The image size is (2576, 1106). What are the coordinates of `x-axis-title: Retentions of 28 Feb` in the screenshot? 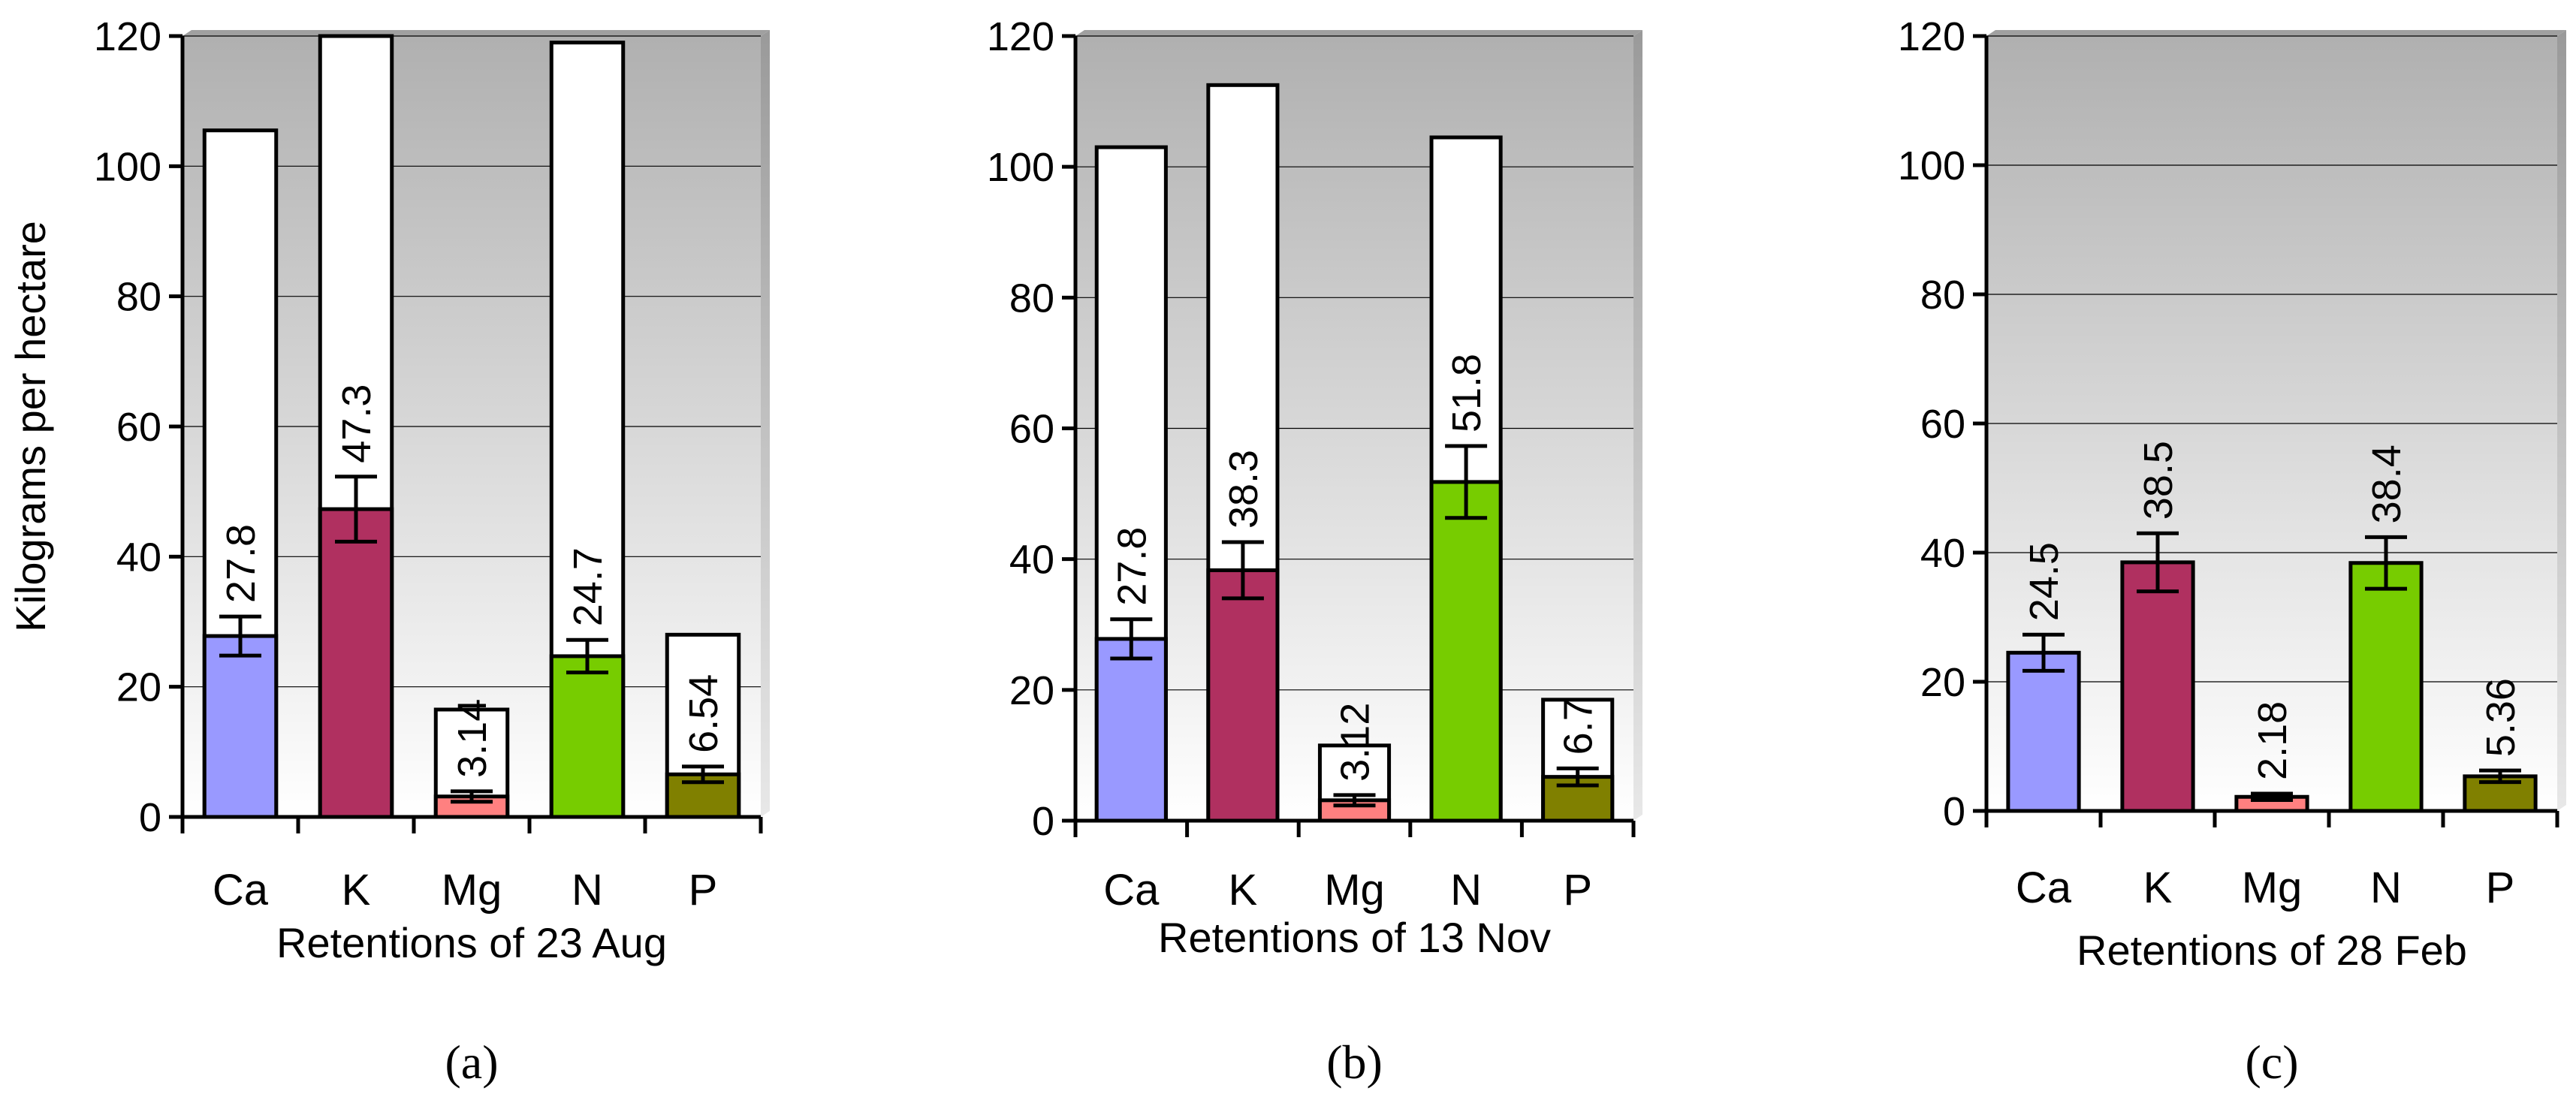 It's located at (2272, 950).